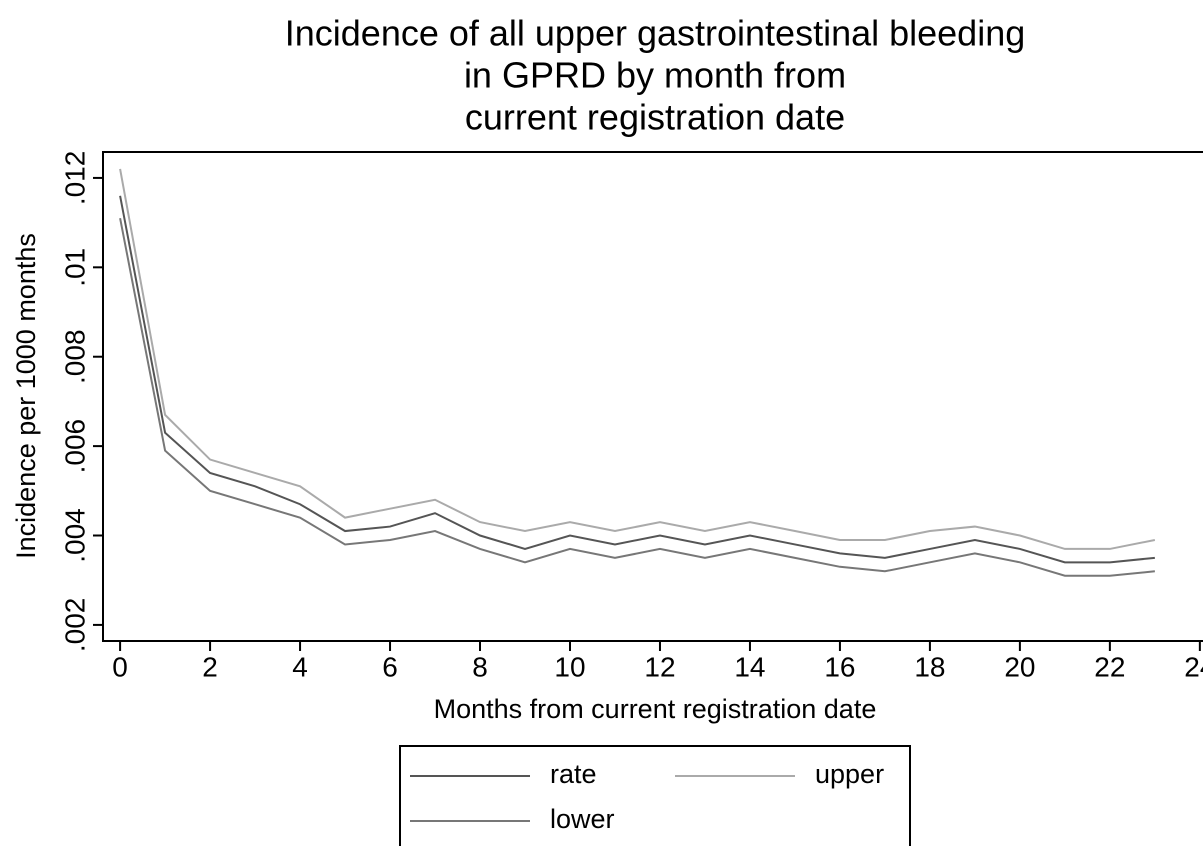 This screenshot has height=846, width=1203. I want to click on x-tick-label: 20, so click(1019, 666).